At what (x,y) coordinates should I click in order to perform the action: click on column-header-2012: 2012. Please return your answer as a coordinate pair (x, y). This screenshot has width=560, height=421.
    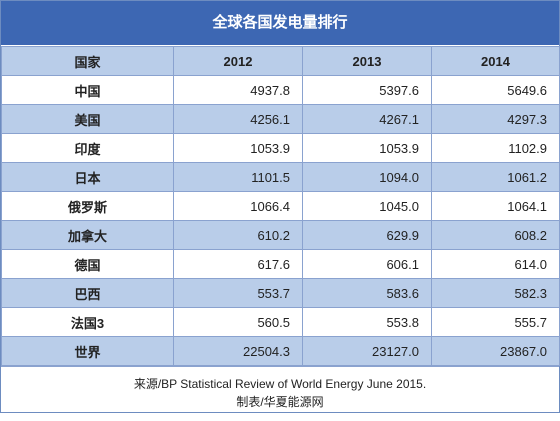
    Looking at the image, I should click on (238, 61).